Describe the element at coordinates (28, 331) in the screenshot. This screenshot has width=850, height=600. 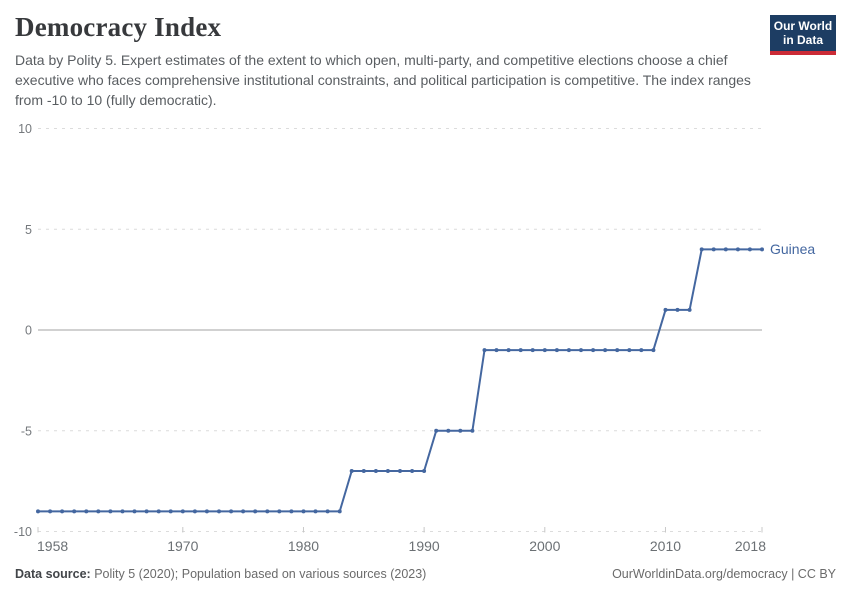
I see `y-axis-tick-label: 0` at that location.